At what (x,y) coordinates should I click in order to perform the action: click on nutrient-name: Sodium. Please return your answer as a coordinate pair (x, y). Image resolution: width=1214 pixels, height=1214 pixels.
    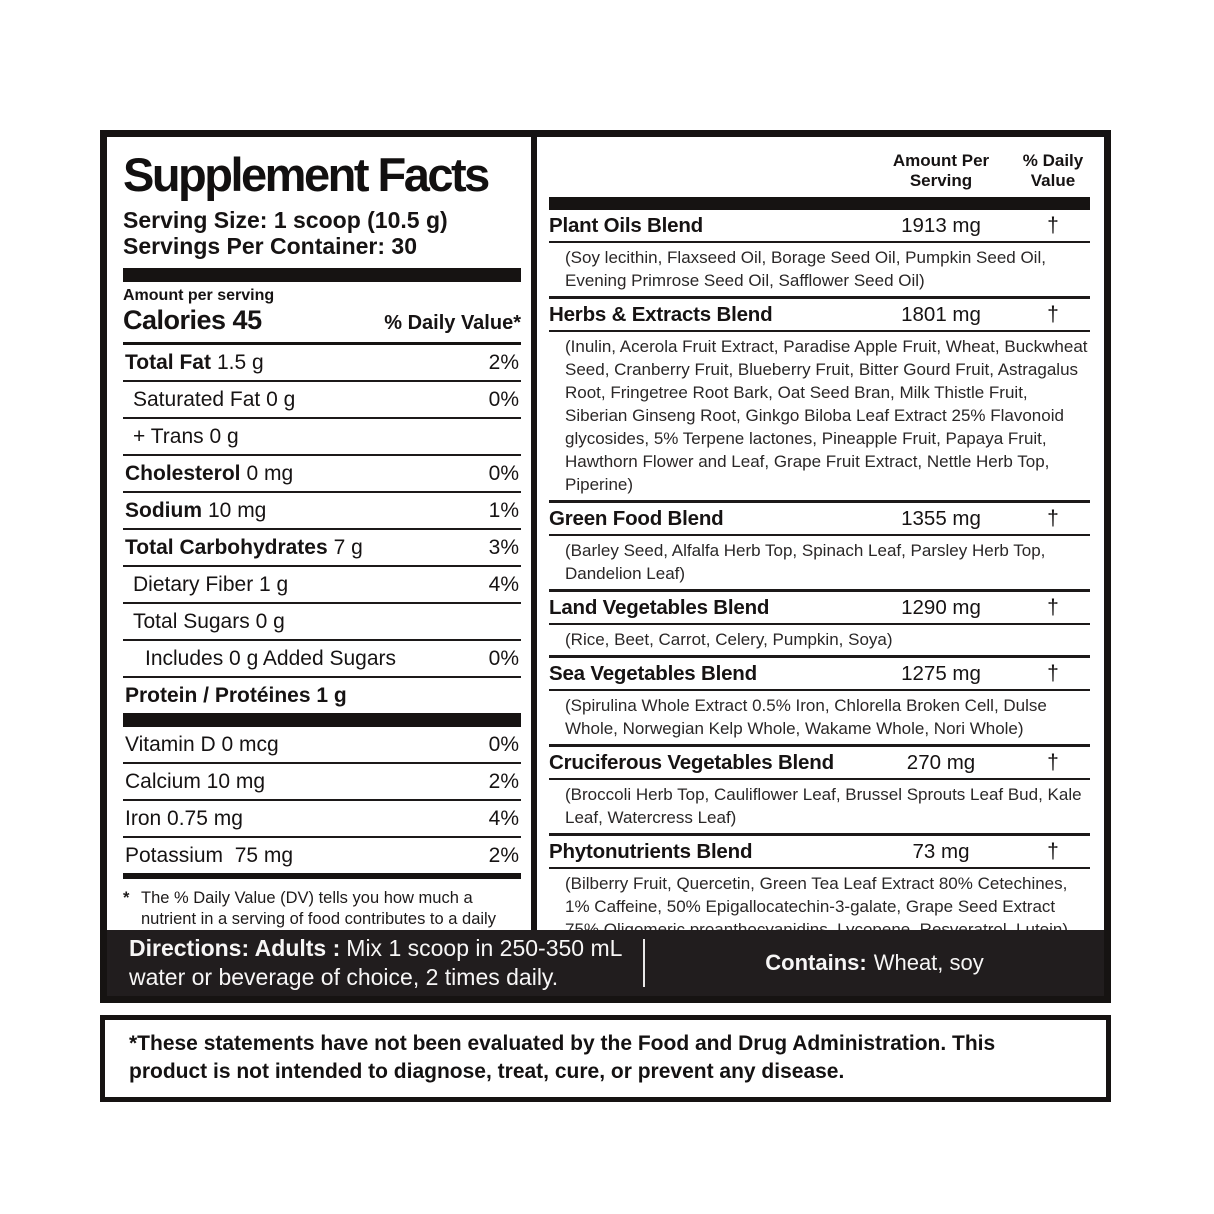
    Looking at the image, I should click on (163, 510).